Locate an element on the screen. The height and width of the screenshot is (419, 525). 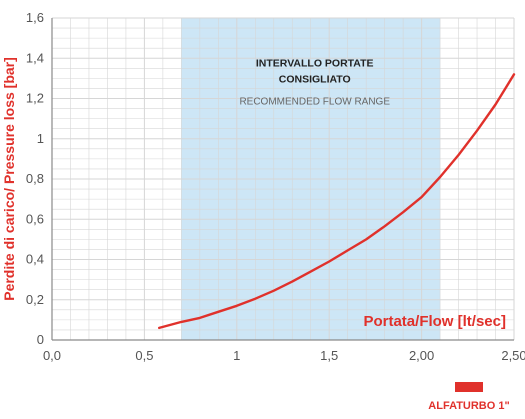
y-tick-label: 0,8 is located at coordinates (35, 178).